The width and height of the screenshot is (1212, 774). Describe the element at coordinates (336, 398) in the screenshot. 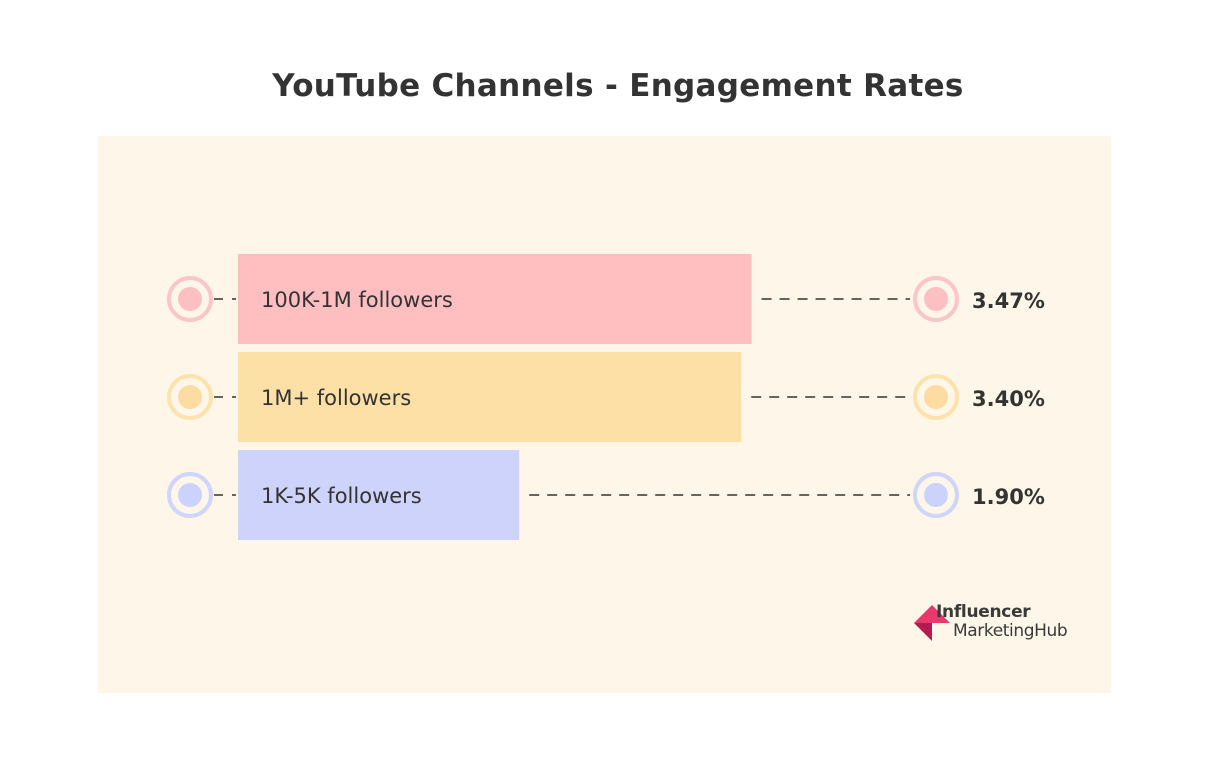

I see `category-label: 1M+ followers` at that location.